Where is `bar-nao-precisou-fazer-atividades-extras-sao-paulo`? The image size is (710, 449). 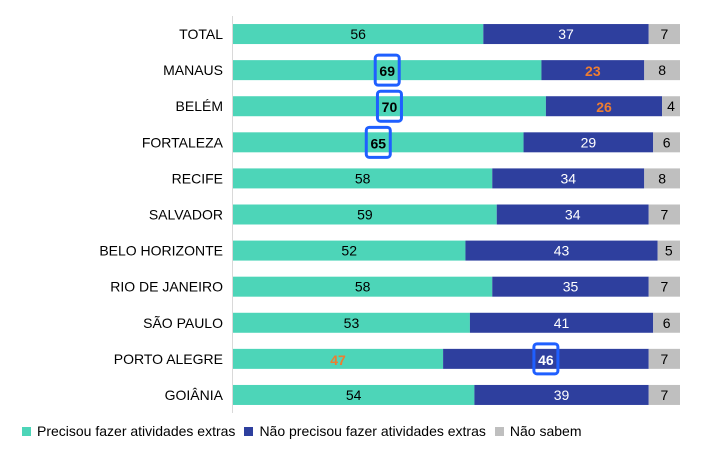
bar-nao-precisou-fazer-atividades-extras-sao-paulo is located at coordinates (561, 322).